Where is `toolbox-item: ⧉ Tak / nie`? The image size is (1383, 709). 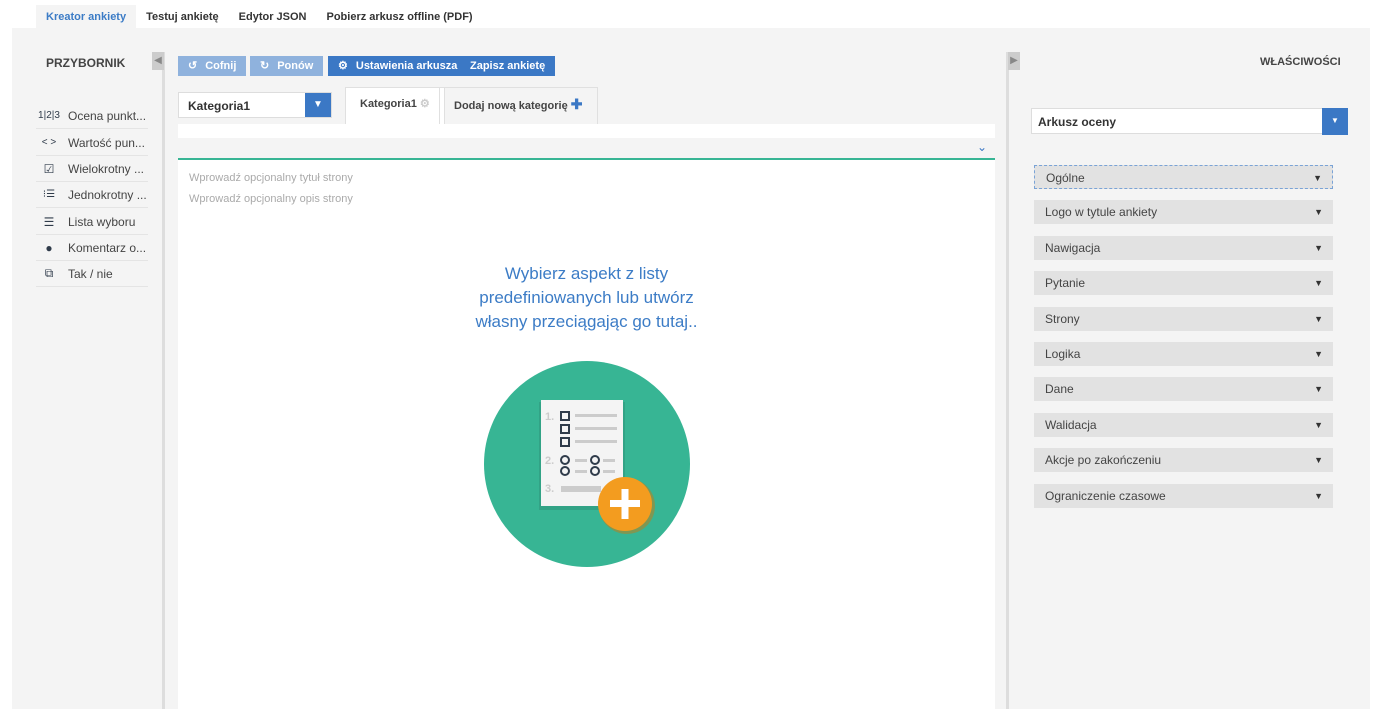 toolbox-item: ⧉ Tak / nie is located at coordinates (92, 274).